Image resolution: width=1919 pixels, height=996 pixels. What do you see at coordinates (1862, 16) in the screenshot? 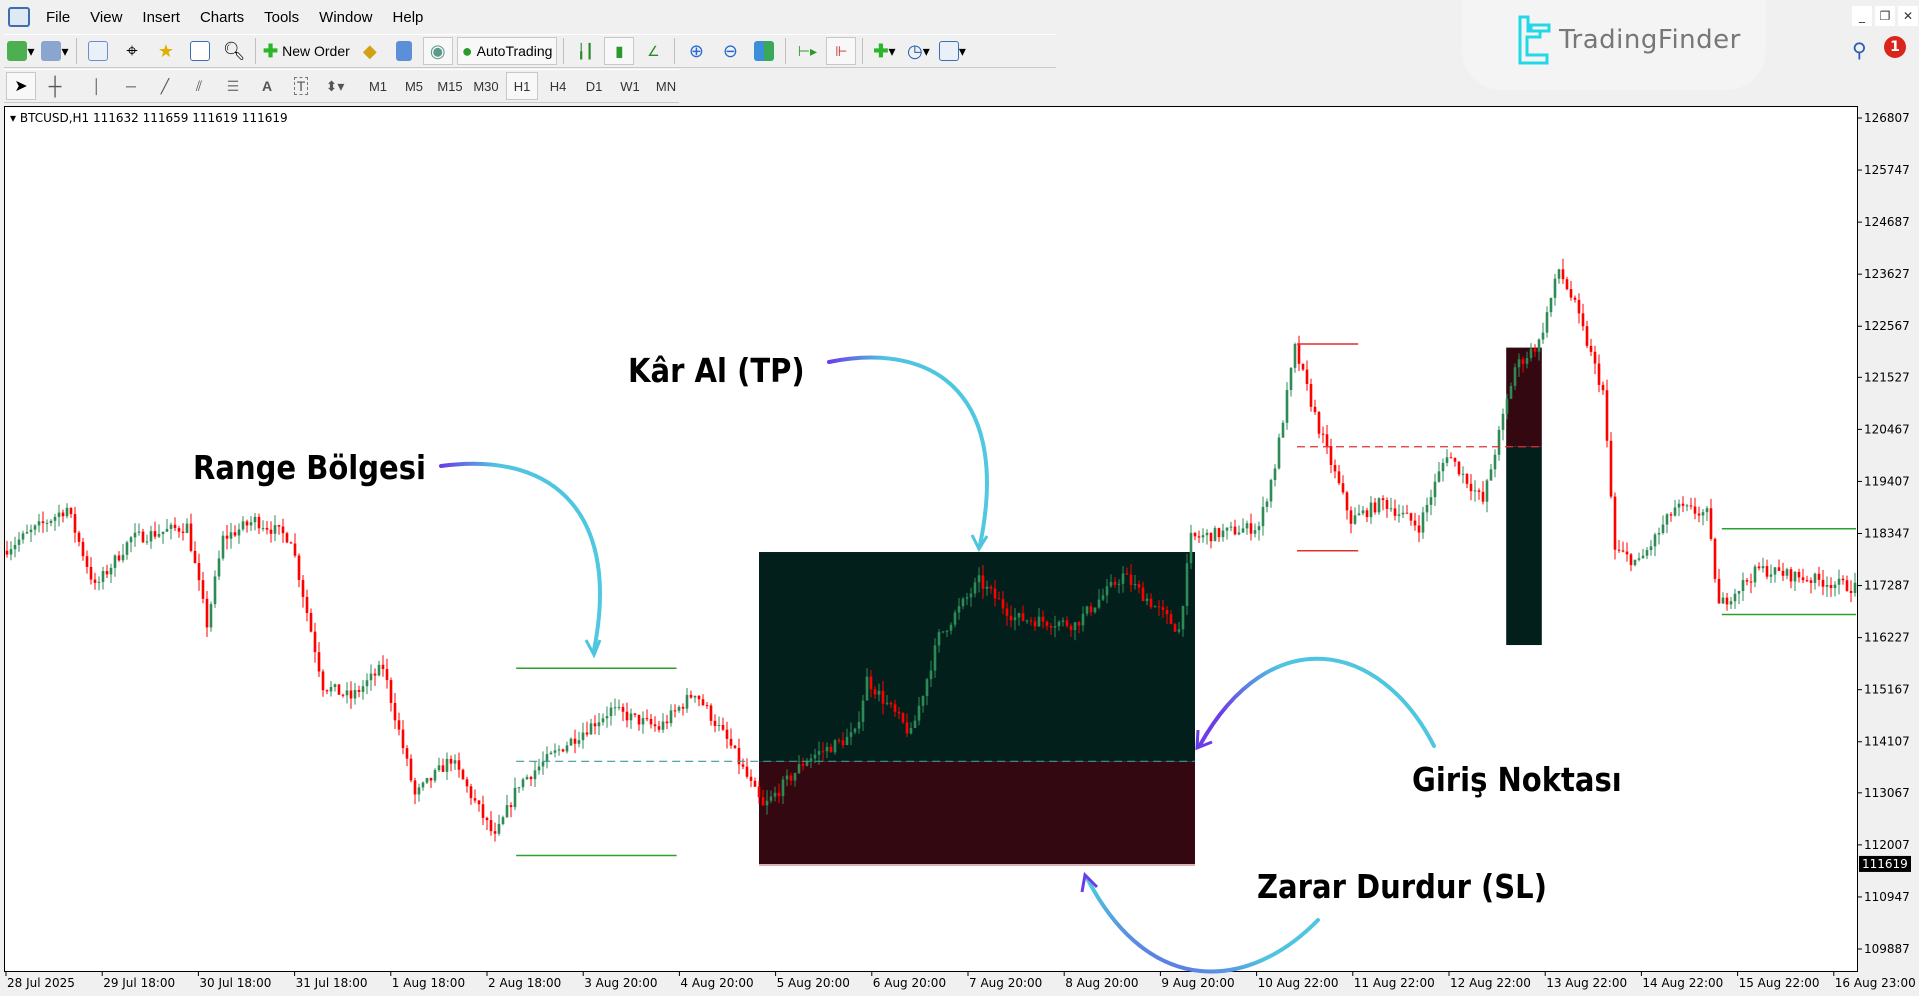
I see `minimize-button: _` at bounding box center [1862, 16].